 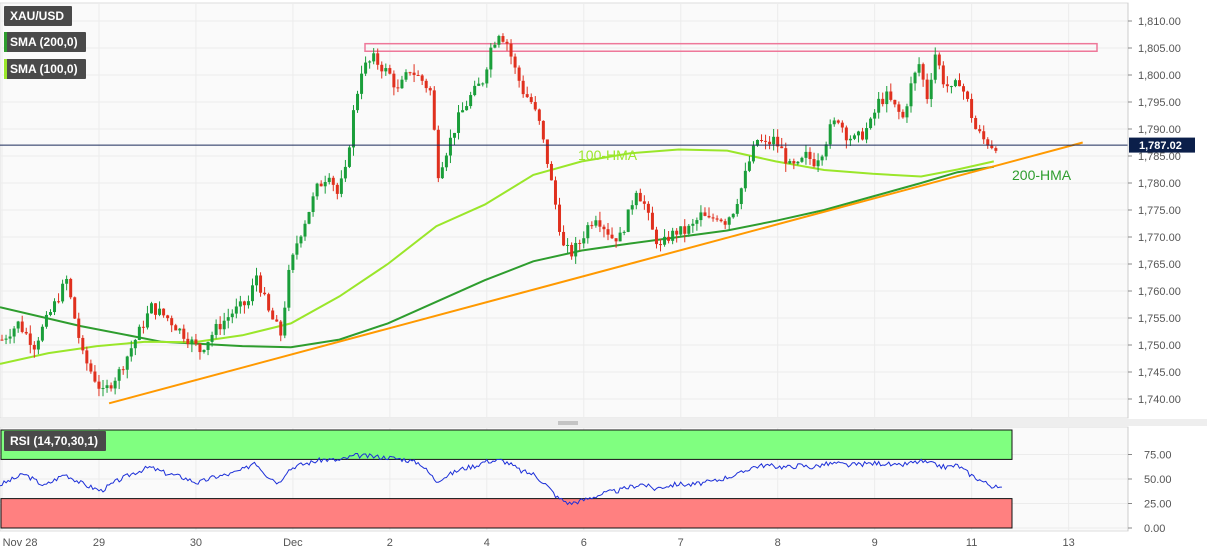 I want to click on symbol-label: XAU/USD, so click(x=38, y=16).